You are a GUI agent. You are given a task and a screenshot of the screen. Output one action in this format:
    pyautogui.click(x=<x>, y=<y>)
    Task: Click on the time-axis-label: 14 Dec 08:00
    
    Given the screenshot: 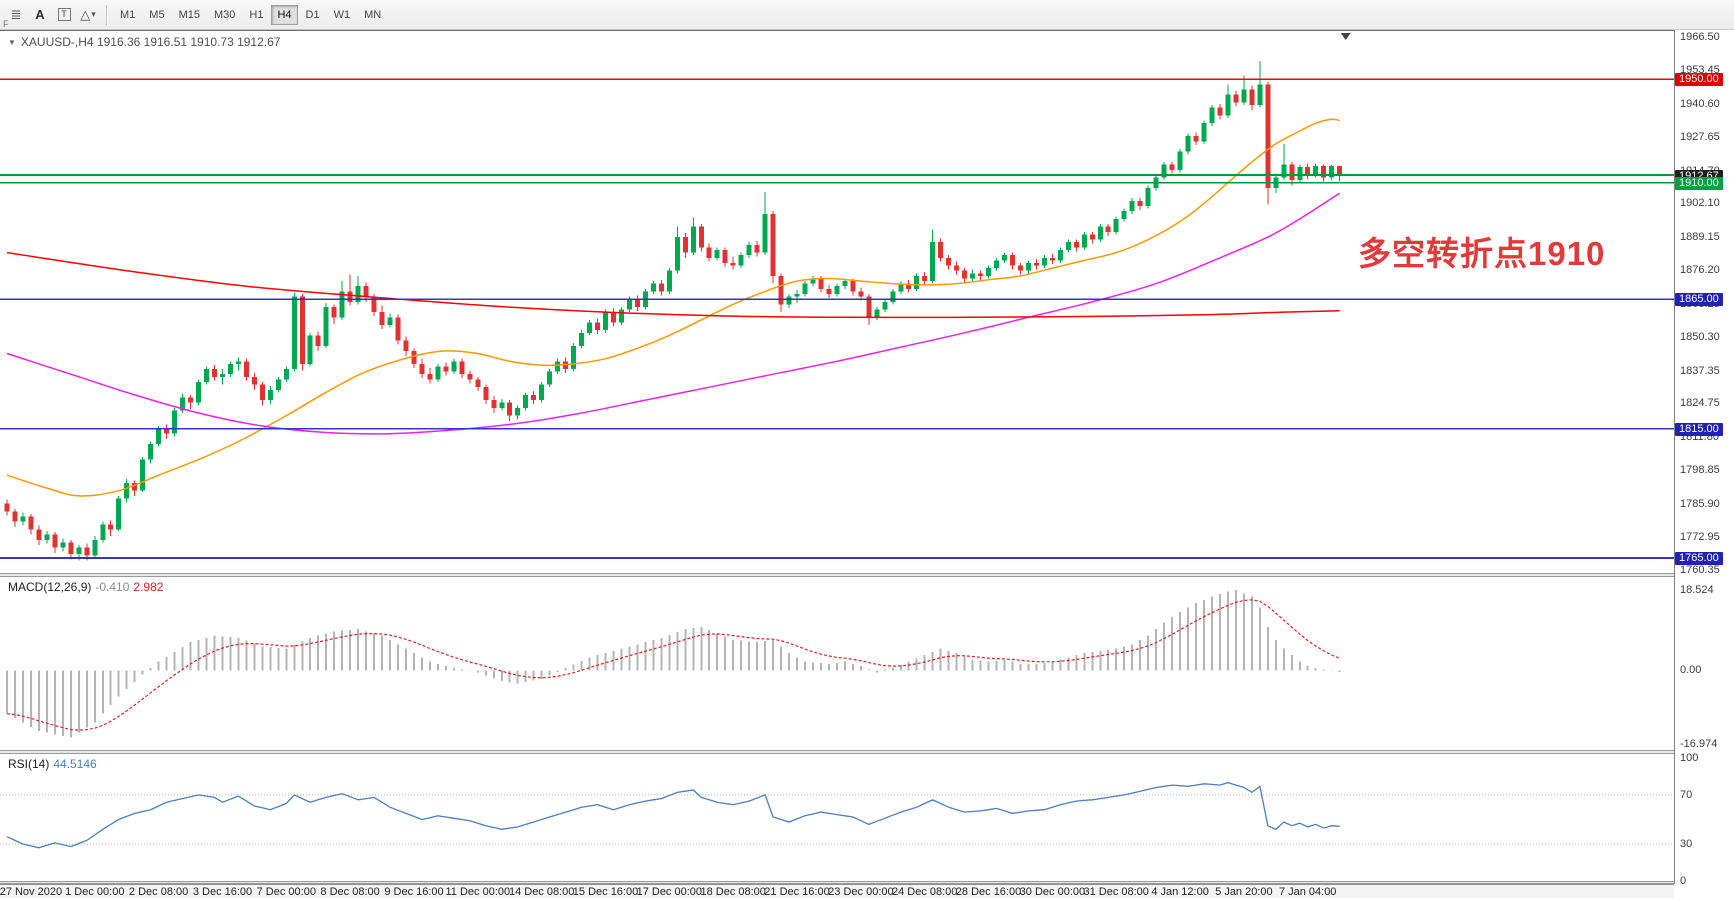 What is the action you would take?
    pyautogui.click(x=541, y=892)
    